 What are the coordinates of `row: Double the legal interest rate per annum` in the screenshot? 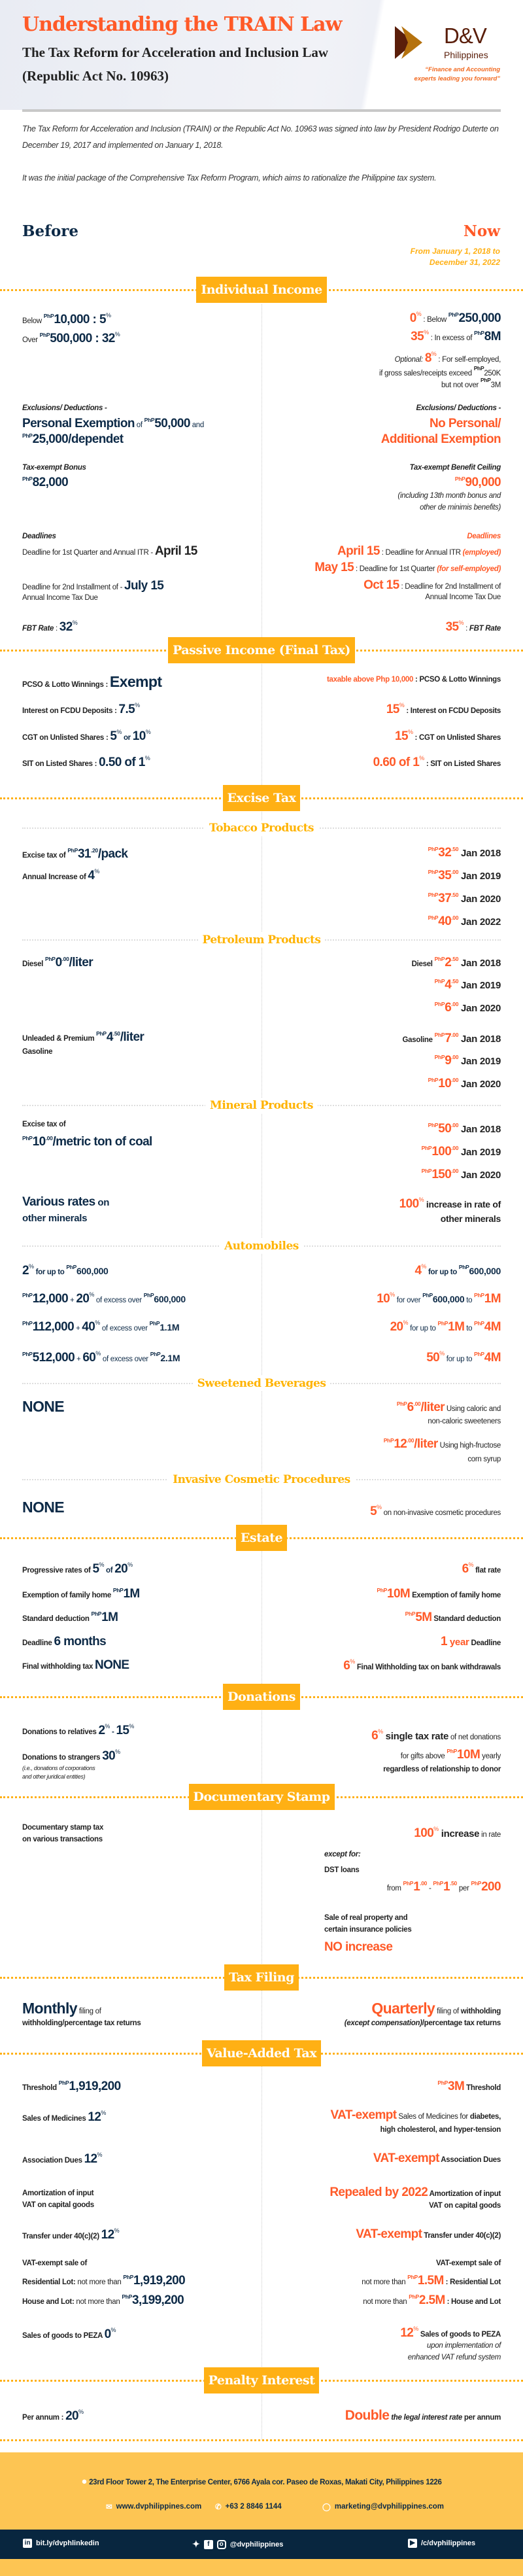 It's located at (423, 2416).